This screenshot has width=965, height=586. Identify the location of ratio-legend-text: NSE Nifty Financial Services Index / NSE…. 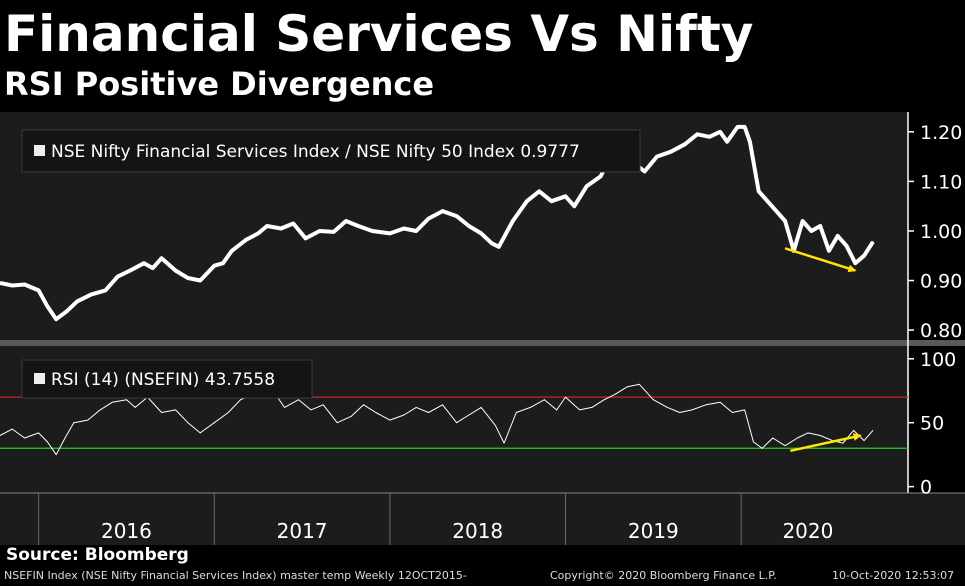
(315, 152).